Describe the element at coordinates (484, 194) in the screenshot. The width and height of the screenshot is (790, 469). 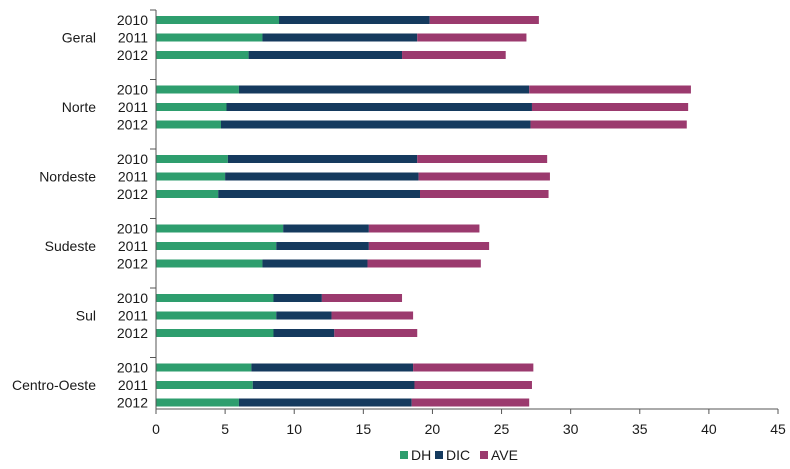
I see `bar-nordeste-2012-ave` at that location.